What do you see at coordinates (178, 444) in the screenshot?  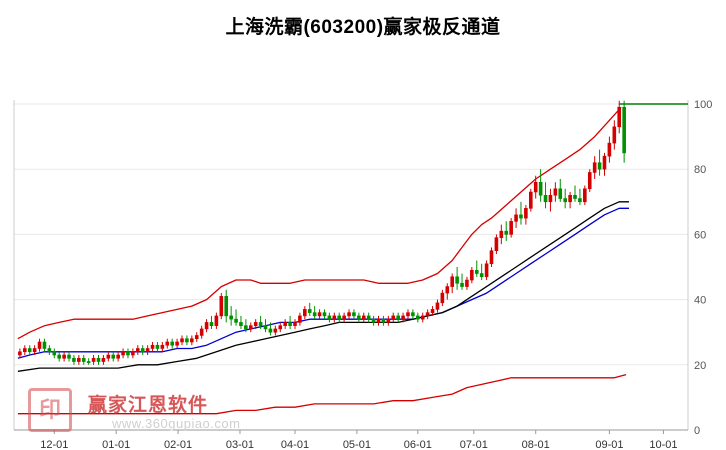 I see `x-axis-tick-label: 02-01` at bounding box center [178, 444].